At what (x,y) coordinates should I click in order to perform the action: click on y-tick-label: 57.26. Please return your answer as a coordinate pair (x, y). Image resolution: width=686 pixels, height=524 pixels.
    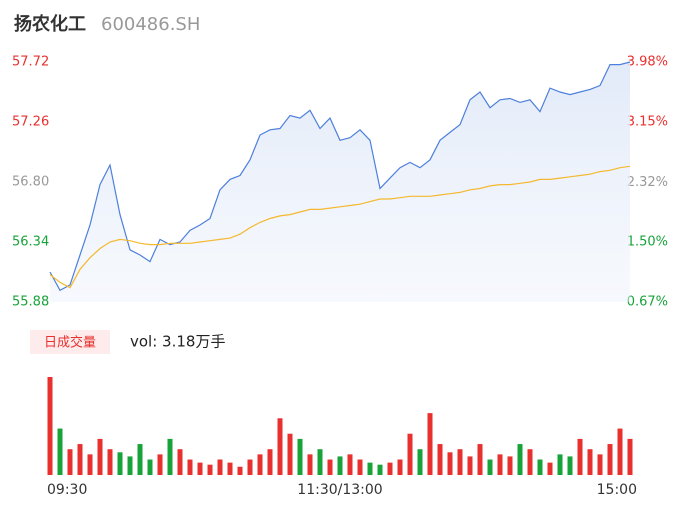
    Looking at the image, I should click on (30, 122).